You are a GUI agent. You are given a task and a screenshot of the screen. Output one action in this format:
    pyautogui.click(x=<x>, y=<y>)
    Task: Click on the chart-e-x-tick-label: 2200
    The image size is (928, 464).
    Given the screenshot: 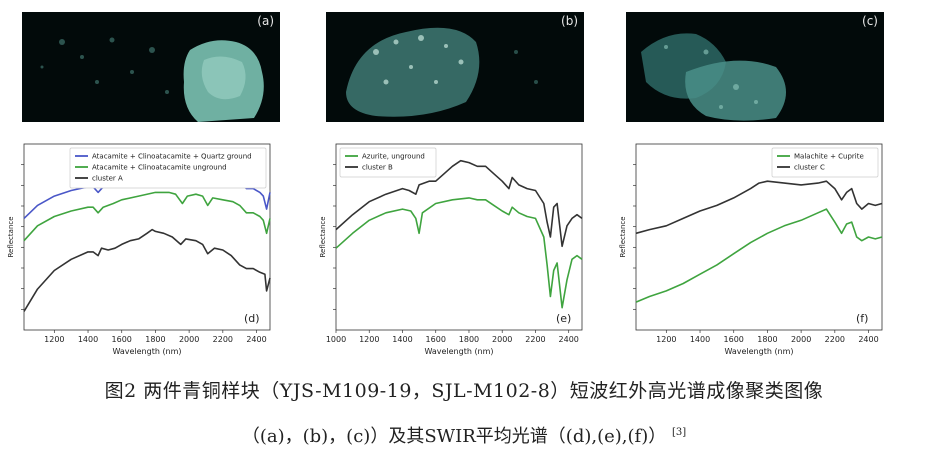 What is the action you would take?
    pyautogui.click(x=535, y=339)
    